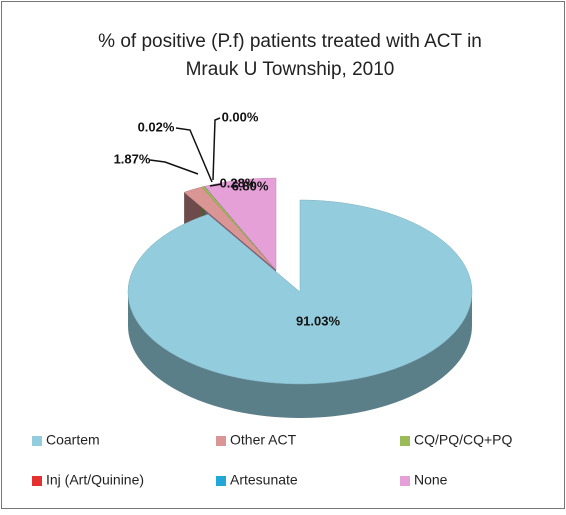 The height and width of the screenshot is (515, 566). I want to click on pie-slice, so click(240, 224).